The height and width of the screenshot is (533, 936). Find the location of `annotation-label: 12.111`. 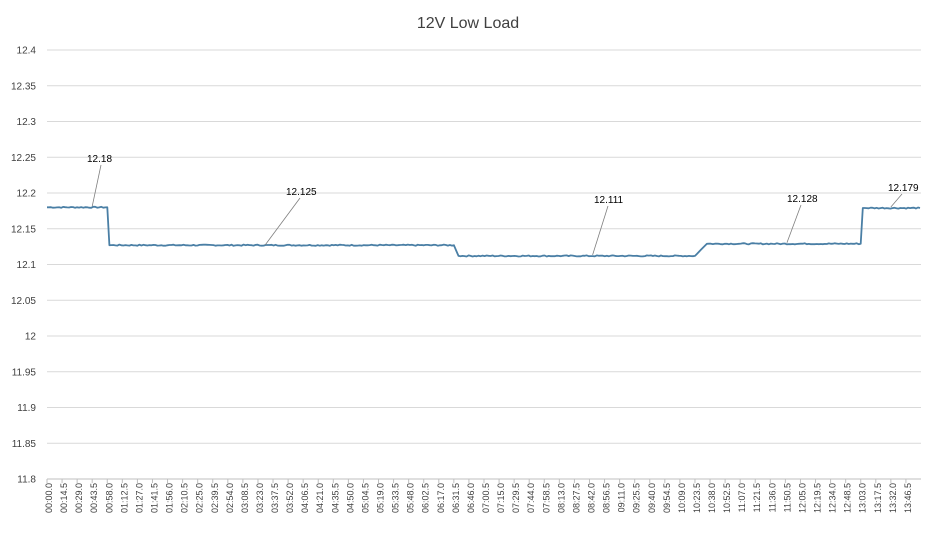

annotation-label: 12.111 is located at coordinates (609, 200).